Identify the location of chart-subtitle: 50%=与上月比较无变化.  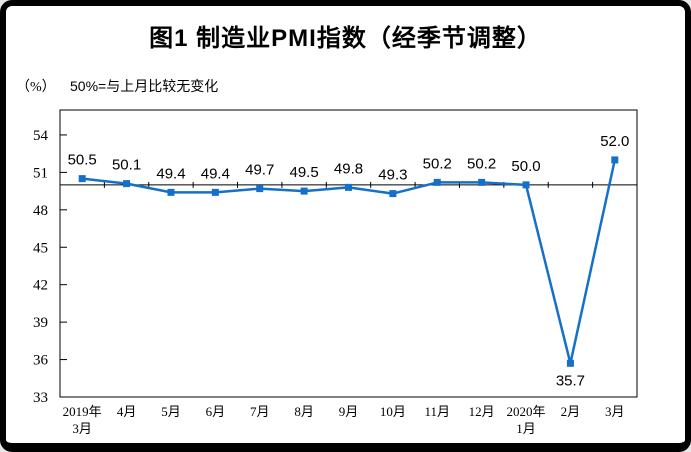
(144, 86).